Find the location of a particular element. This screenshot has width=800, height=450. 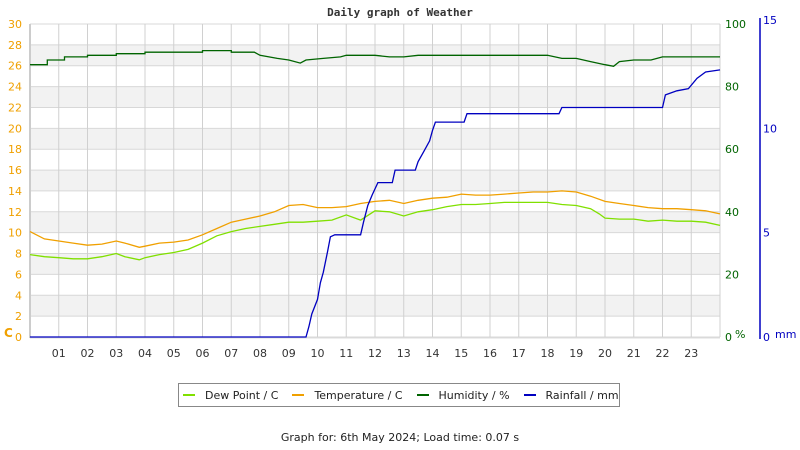

svg-text: 04 is located at coordinates (145, 353).